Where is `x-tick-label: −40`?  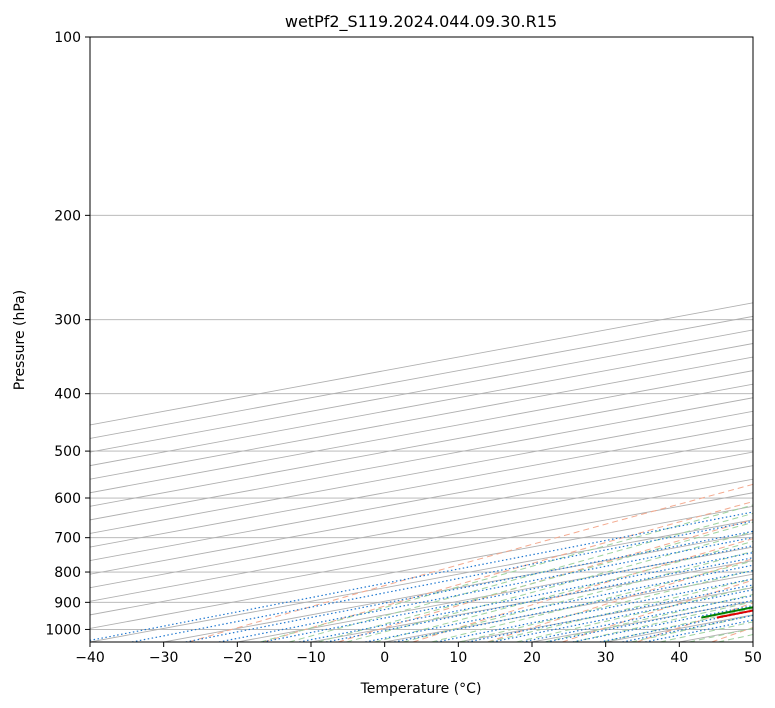 x-tick-label: −40 is located at coordinates (90, 658).